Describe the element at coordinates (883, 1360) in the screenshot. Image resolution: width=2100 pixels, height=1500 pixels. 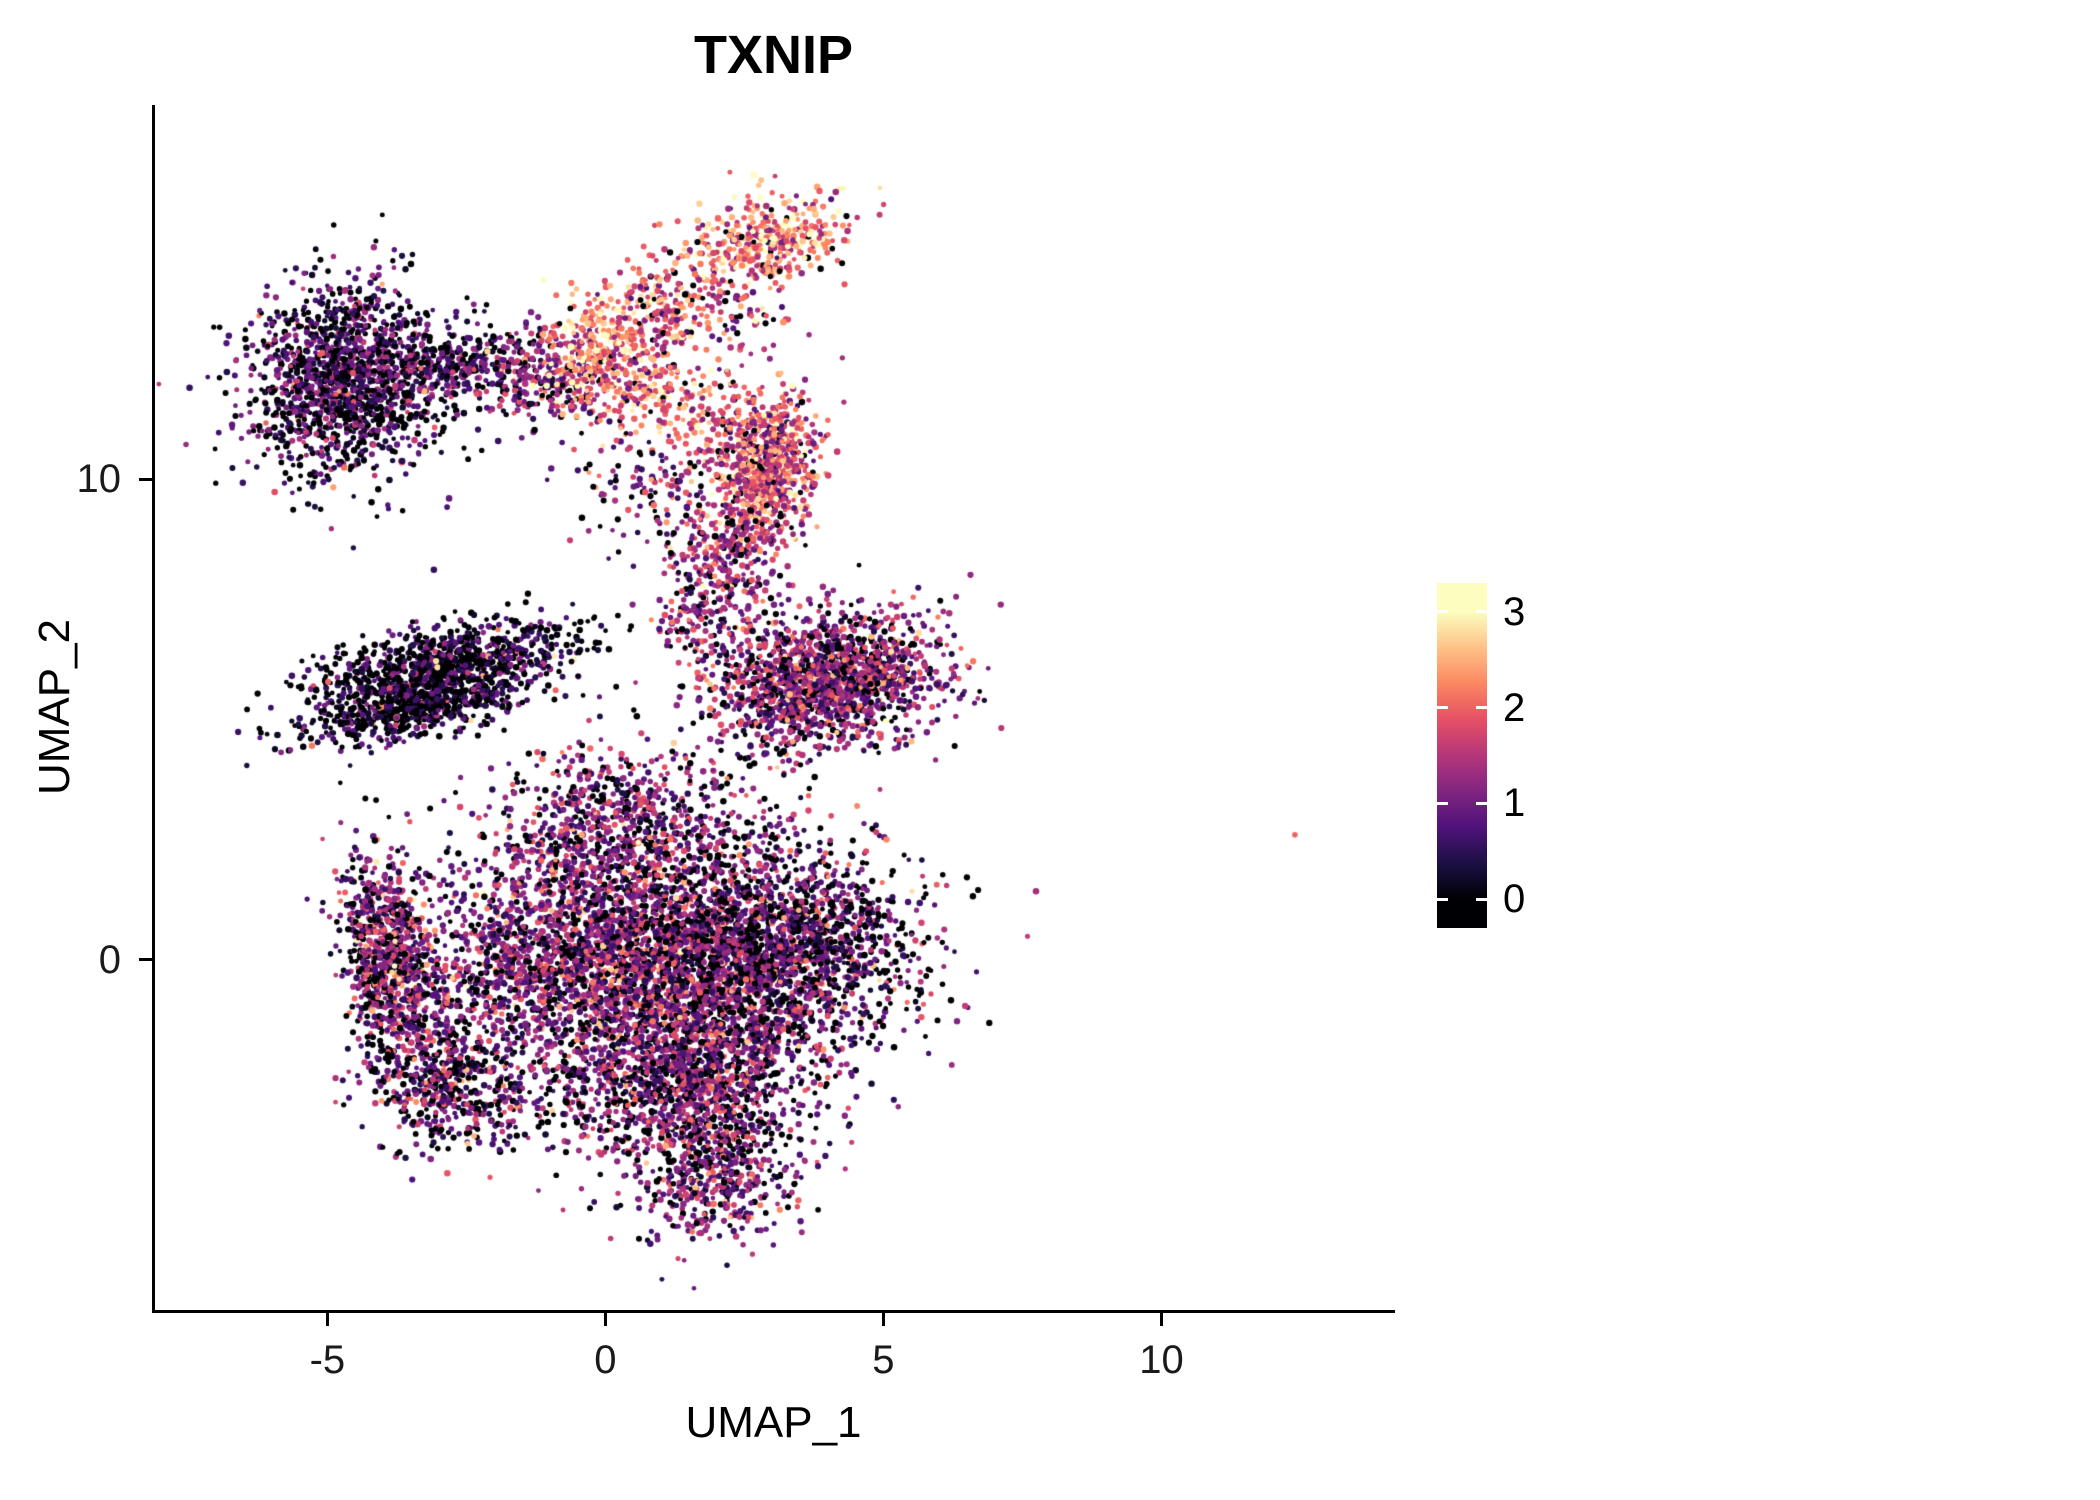
I see `x-tick-label: 5` at that location.